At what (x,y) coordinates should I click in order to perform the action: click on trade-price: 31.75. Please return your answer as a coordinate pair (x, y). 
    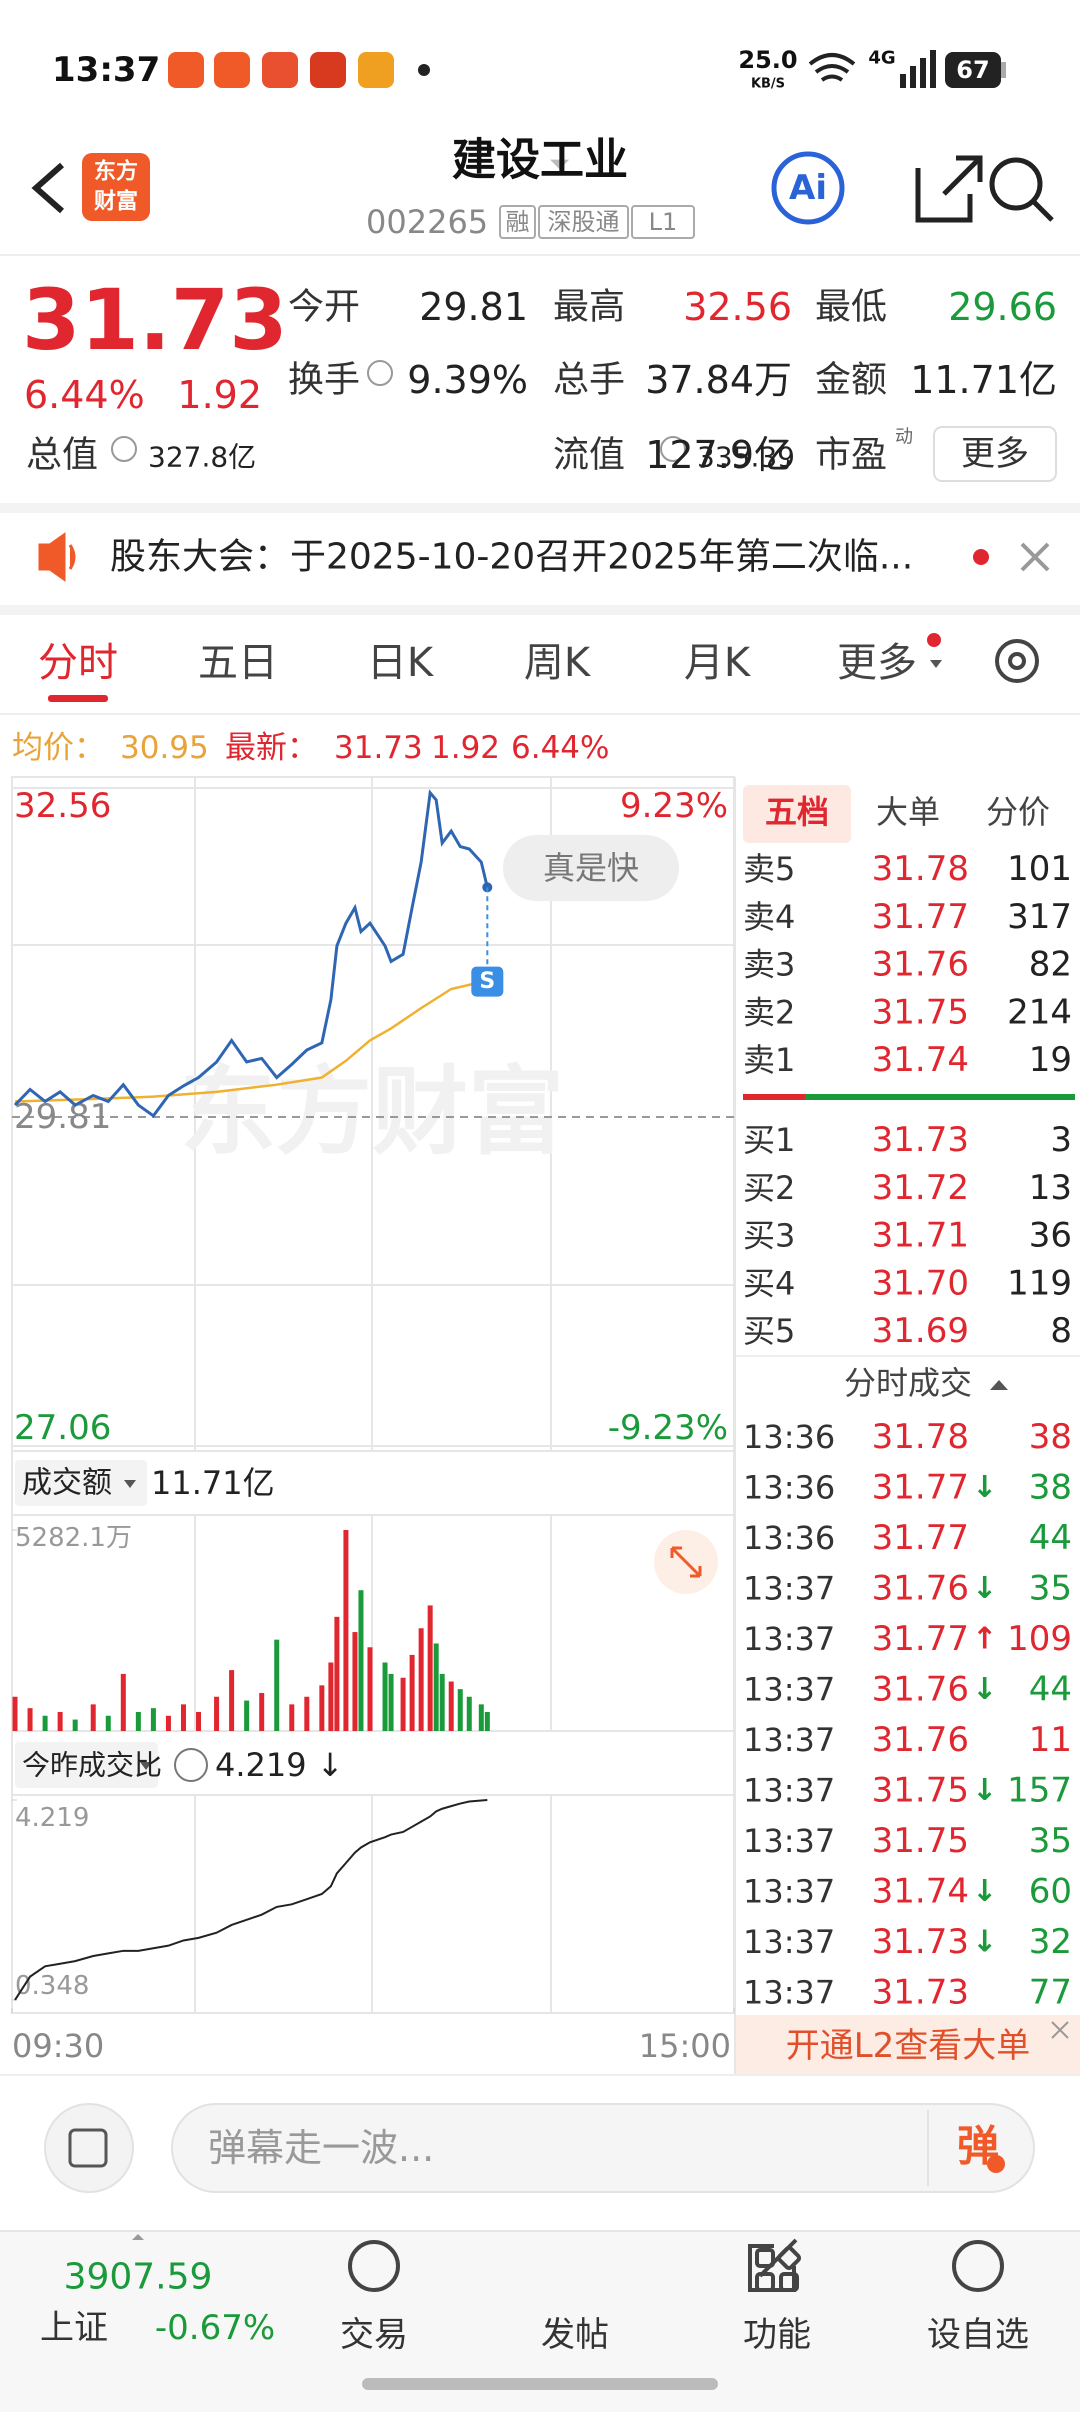
    Looking at the image, I should click on (920, 1841).